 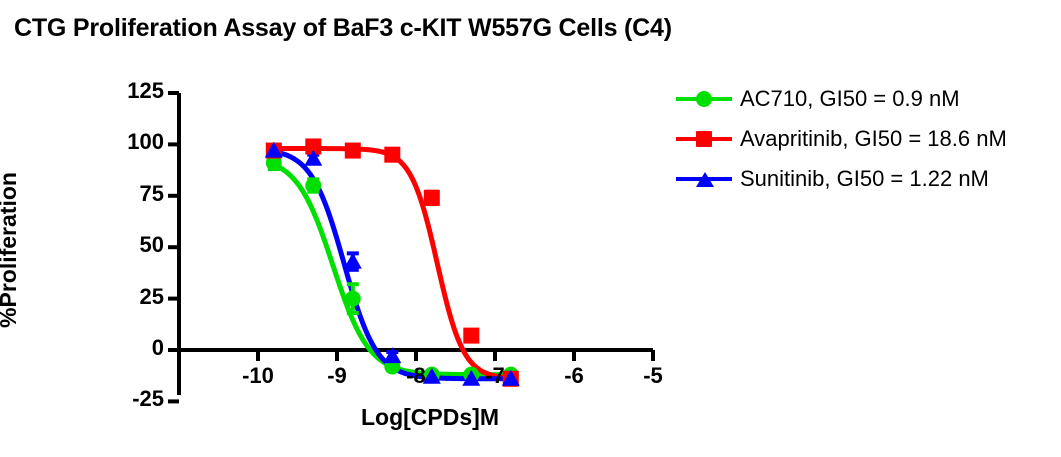 I want to click on y-tick-label: 25, so click(x=151, y=296).